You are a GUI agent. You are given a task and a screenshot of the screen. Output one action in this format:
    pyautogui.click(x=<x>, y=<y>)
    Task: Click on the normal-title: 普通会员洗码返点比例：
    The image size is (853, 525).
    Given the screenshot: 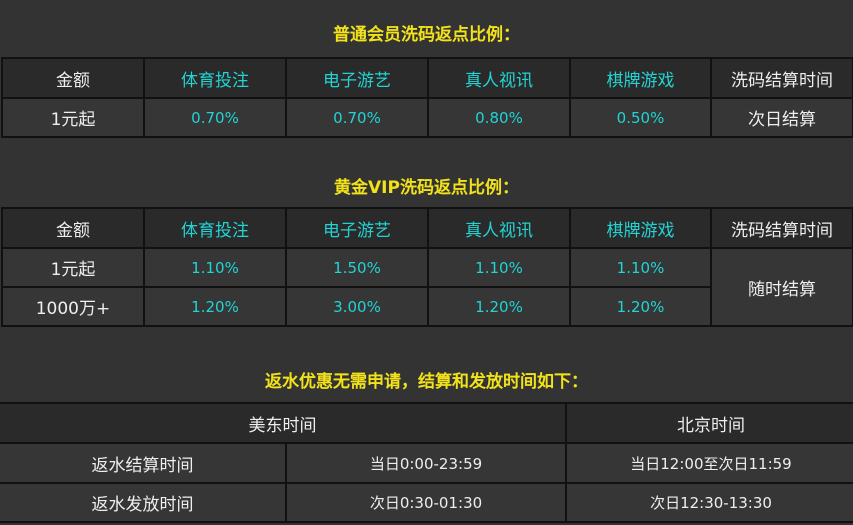 What is the action you would take?
    pyautogui.click(x=426, y=35)
    